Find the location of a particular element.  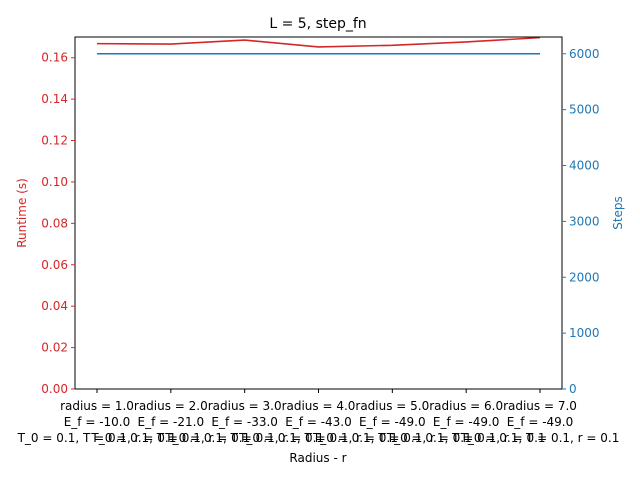

y-left-tick-label: 0.02 is located at coordinates (54, 348).